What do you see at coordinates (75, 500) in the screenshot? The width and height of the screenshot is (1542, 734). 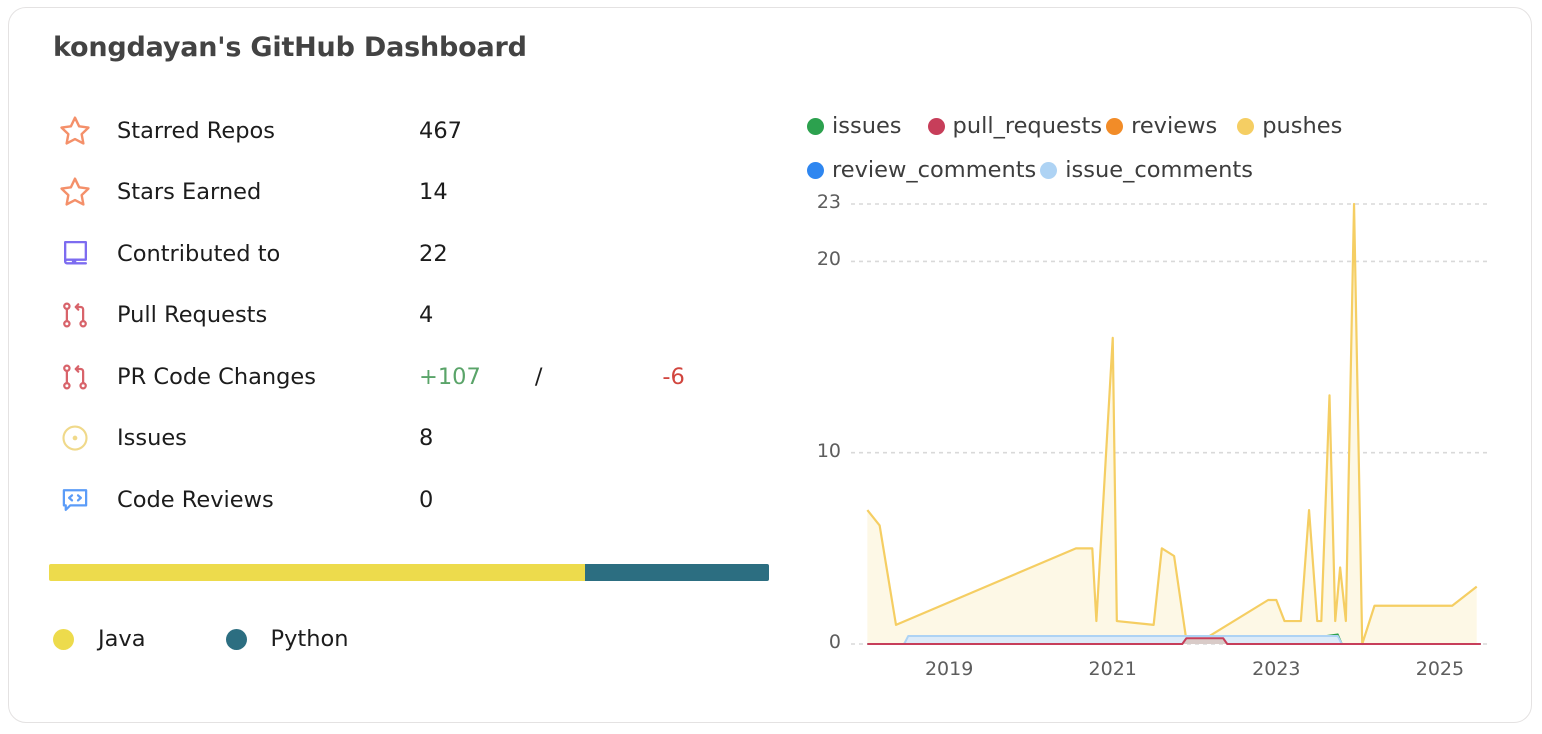 I see `code-review-icon` at bounding box center [75, 500].